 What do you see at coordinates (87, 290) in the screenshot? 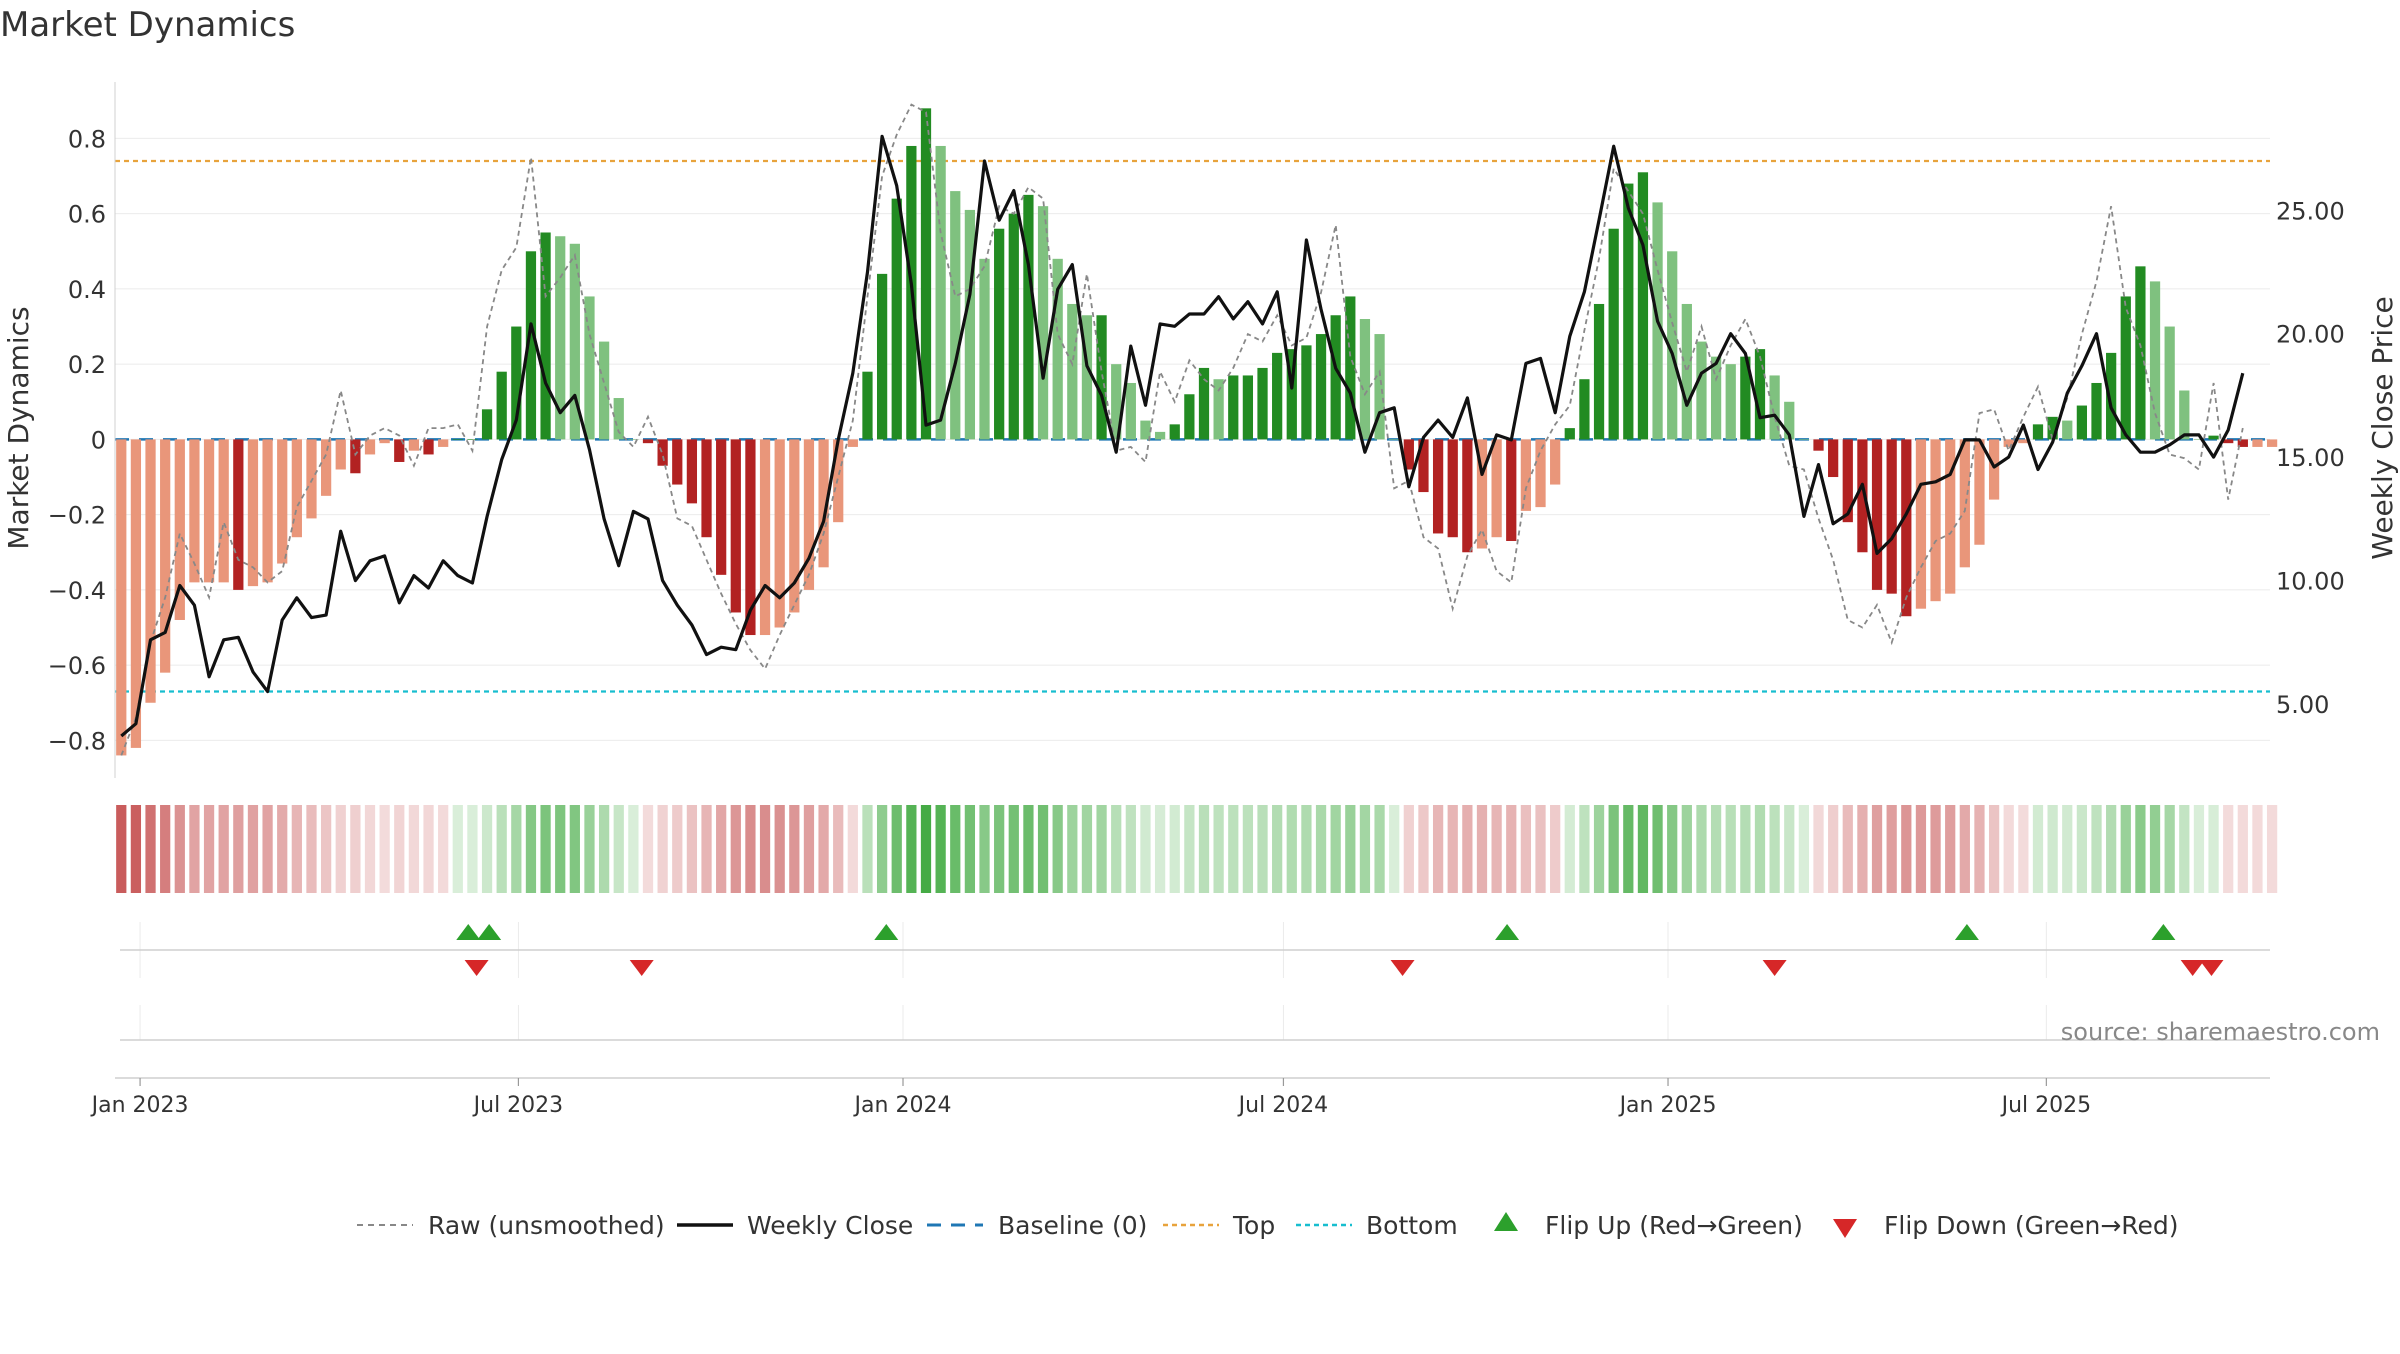
I see `y-tick-label: 0.4` at bounding box center [87, 290].